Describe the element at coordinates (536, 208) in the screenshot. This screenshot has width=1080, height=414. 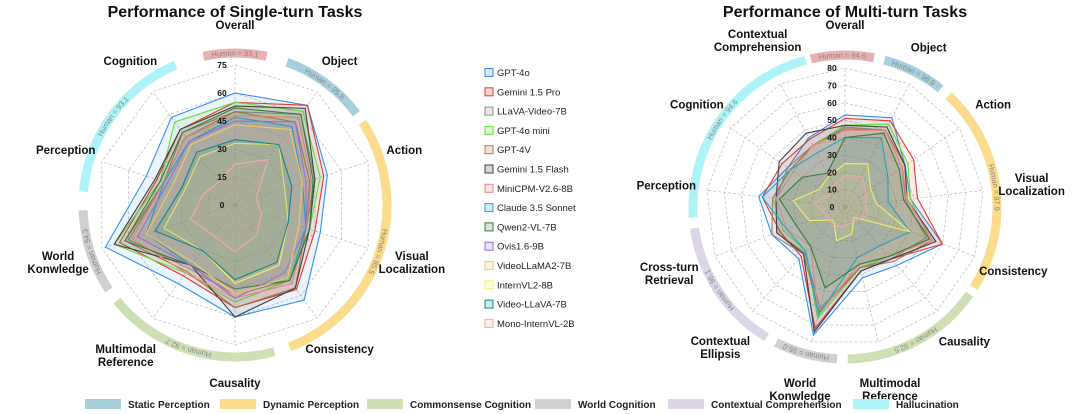
I see `legend-label: Claude 3.5 Sonnet` at that location.